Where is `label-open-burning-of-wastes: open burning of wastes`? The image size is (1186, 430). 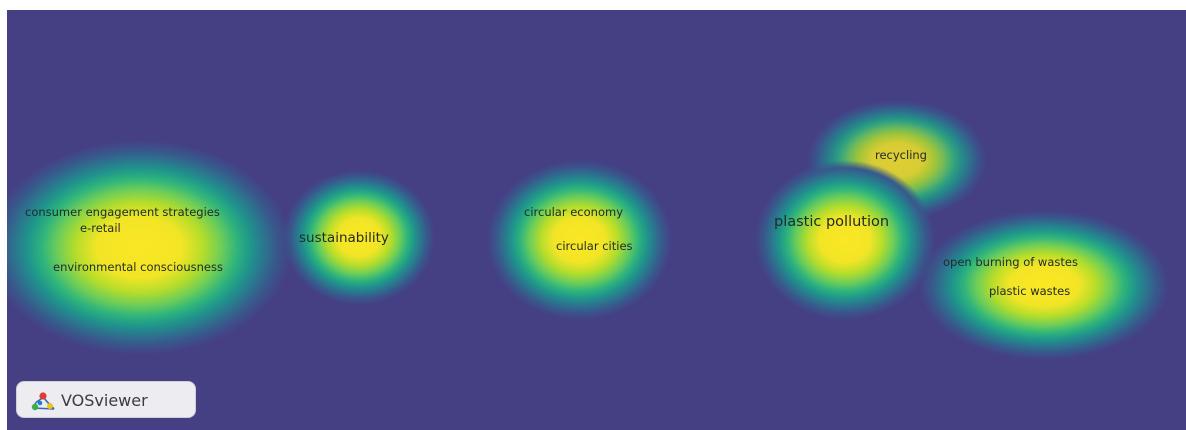 label-open-burning-of-wastes: open burning of wastes is located at coordinates (1010, 262).